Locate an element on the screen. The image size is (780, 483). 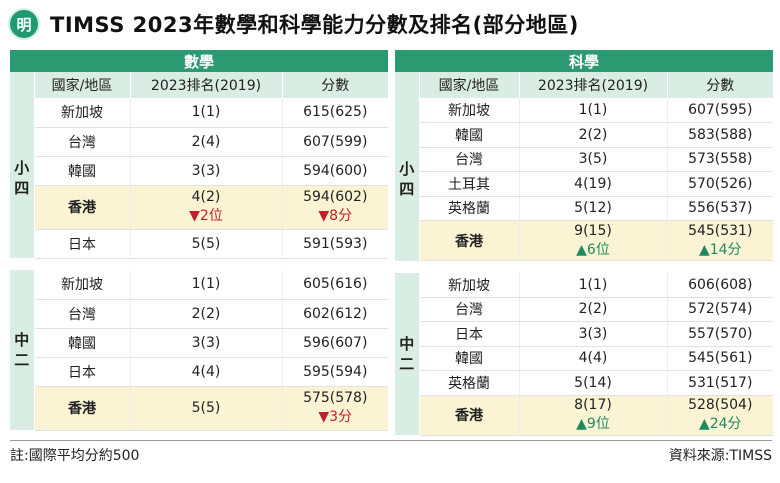
table-row-hong-kong: 香港 5(5) 575(578) ▼3分 is located at coordinates (199, 408).